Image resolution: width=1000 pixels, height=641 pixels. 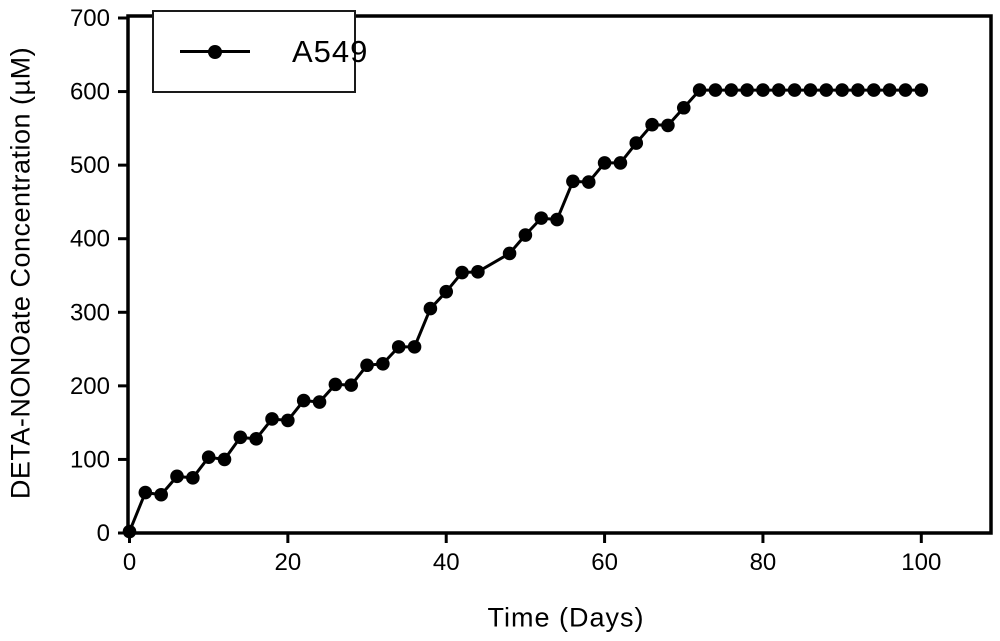 I want to click on legend: A549, so click(x=259, y=51).